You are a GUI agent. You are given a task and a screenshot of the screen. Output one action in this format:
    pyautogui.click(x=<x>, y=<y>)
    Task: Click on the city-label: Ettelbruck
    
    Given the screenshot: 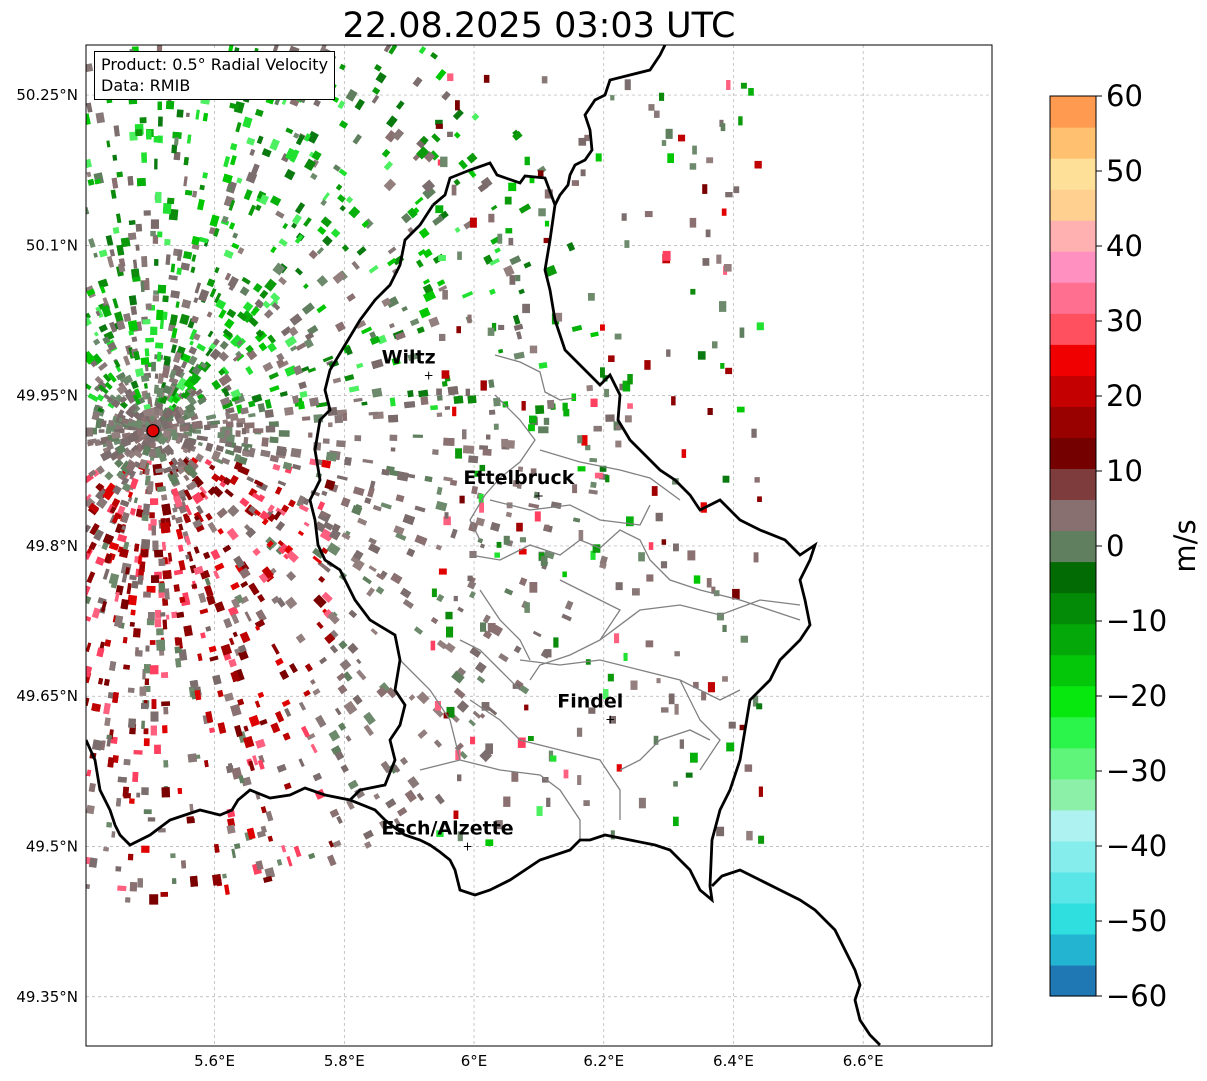 What is the action you would take?
    pyautogui.click(x=518, y=478)
    